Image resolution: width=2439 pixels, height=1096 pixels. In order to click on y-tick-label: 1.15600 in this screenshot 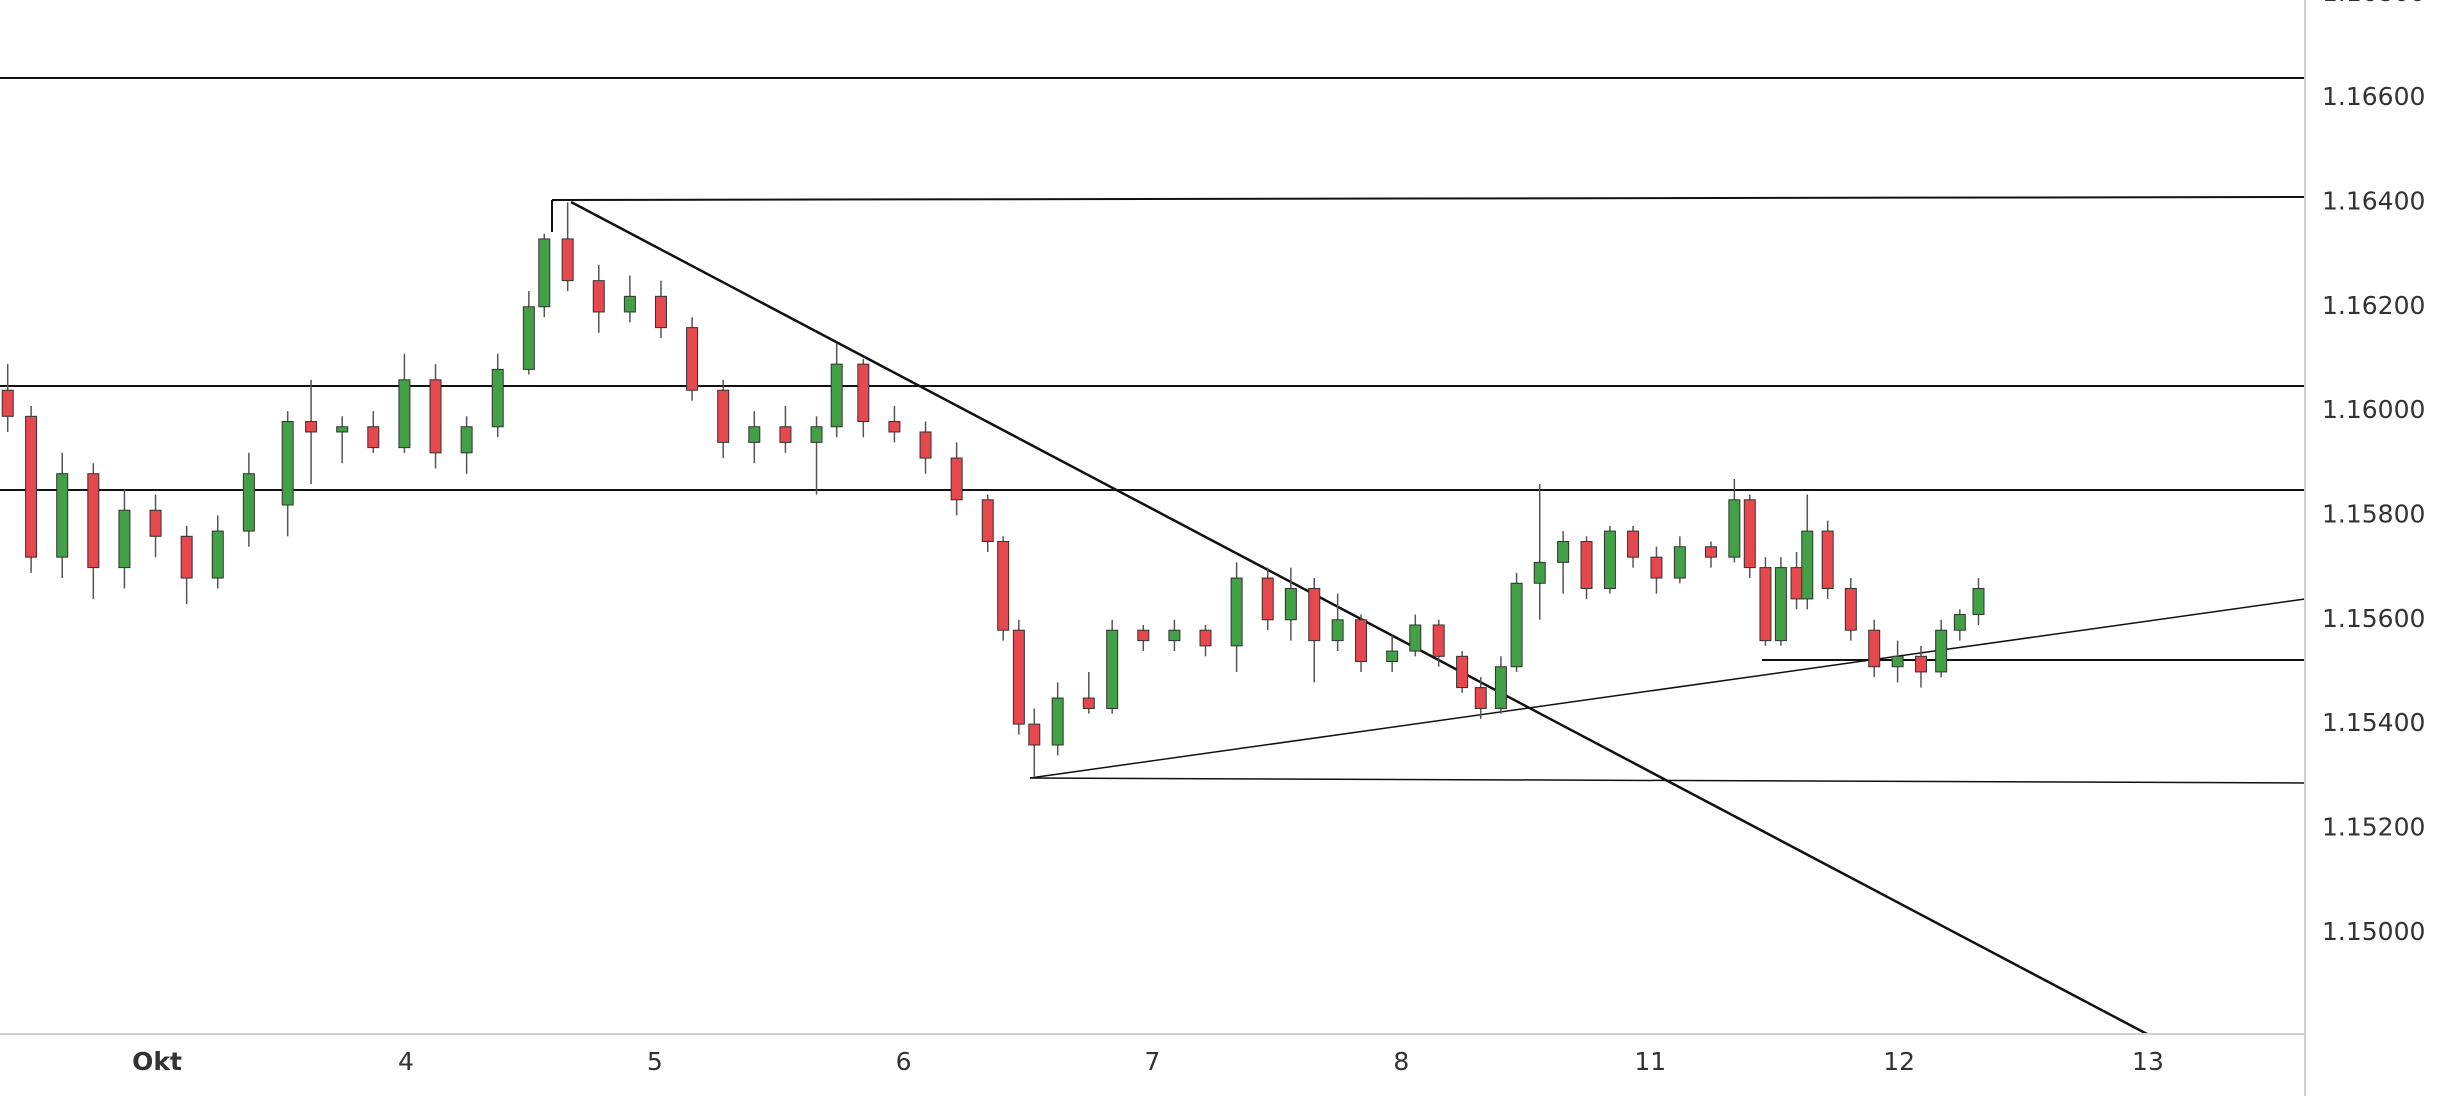, I will do `click(2373, 618)`.